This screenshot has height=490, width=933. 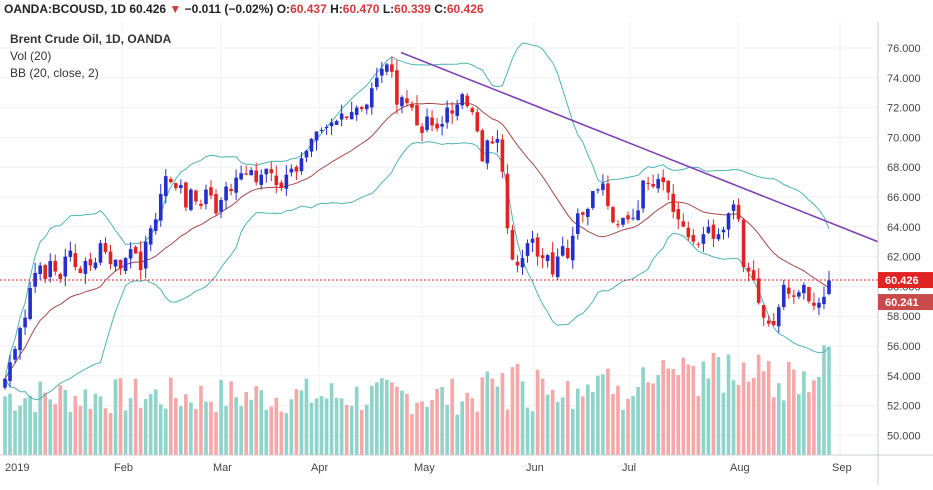 What do you see at coordinates (54, 73) in the screenshot?
I see `legend-bollinger: BB (20, close, 2)` at bounding box center [54, 73].